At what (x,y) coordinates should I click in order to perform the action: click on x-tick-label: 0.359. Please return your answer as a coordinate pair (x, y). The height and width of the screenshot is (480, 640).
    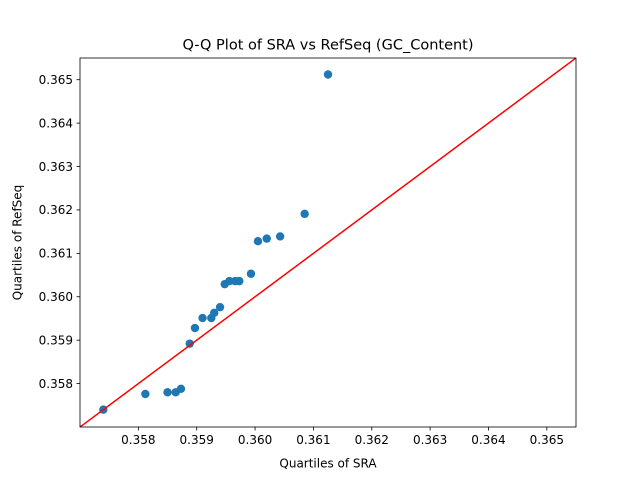
    Looking at the image, I should click on (197, 440).